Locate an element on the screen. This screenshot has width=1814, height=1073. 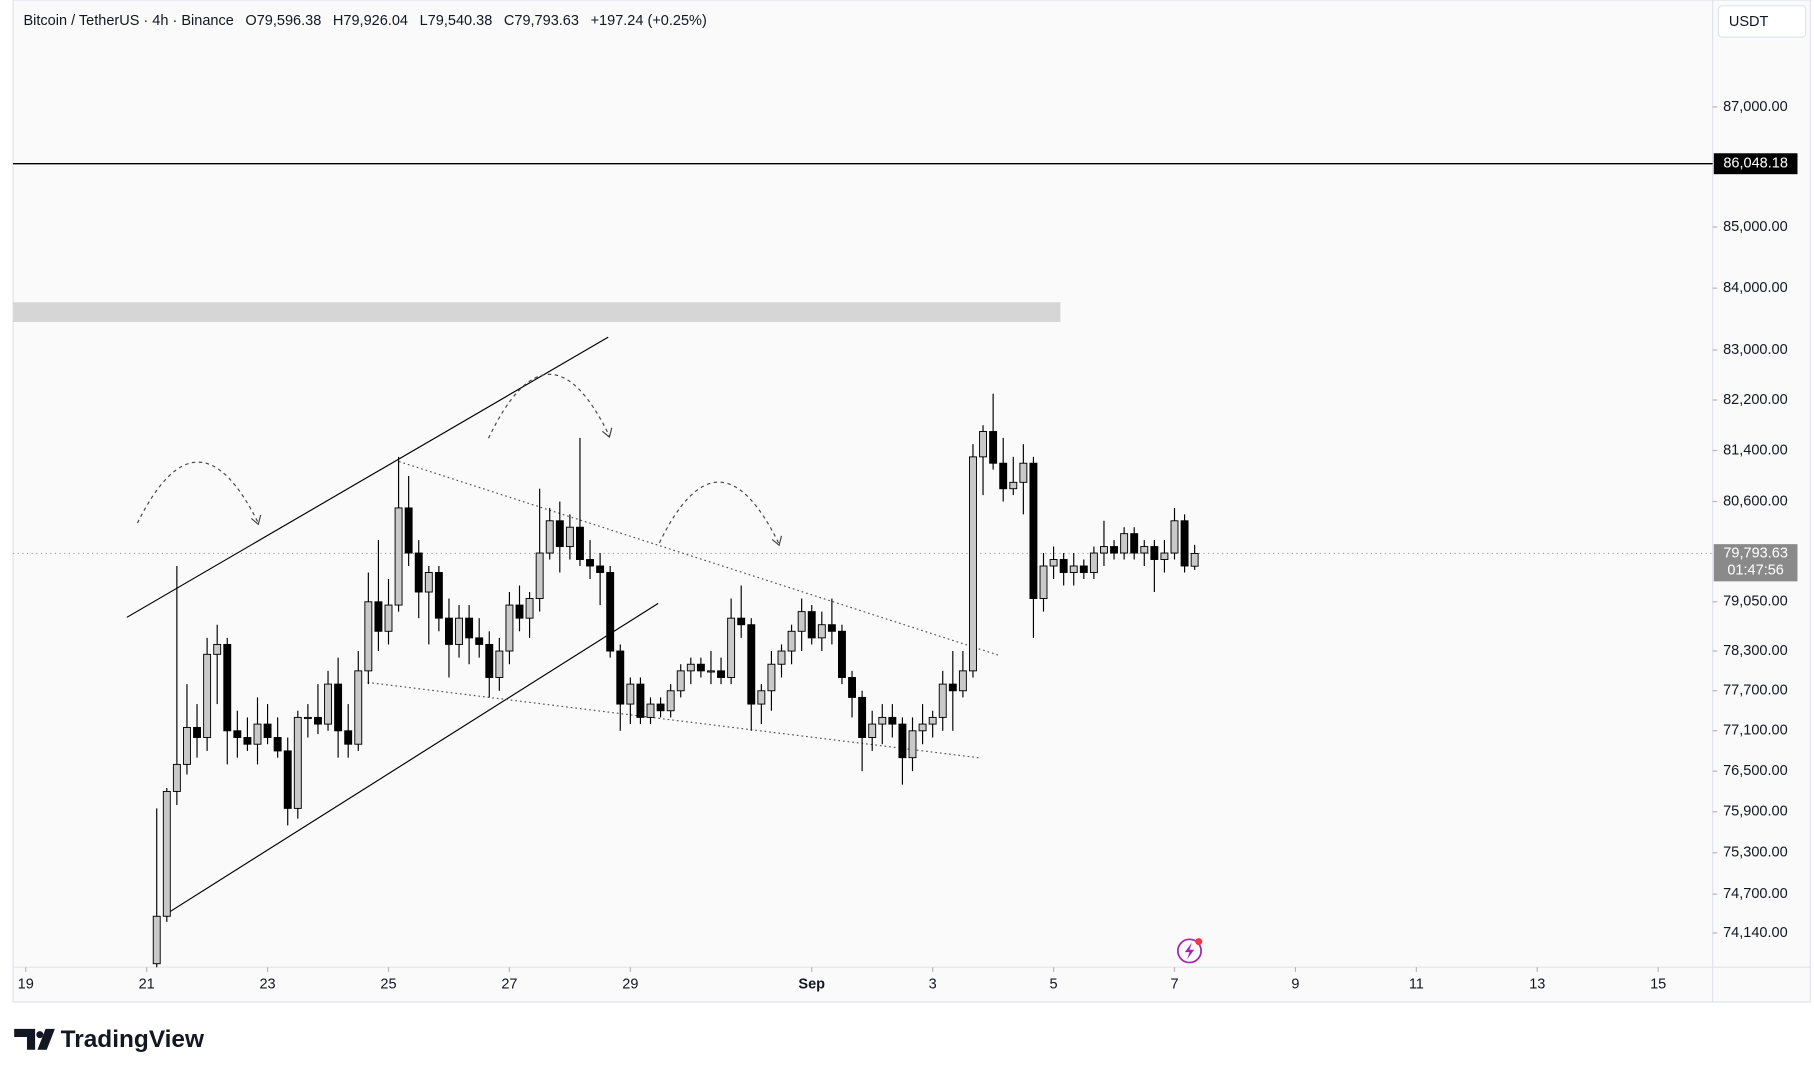
tradingview-logo: TradingView is located at coordinates (109, 1039).